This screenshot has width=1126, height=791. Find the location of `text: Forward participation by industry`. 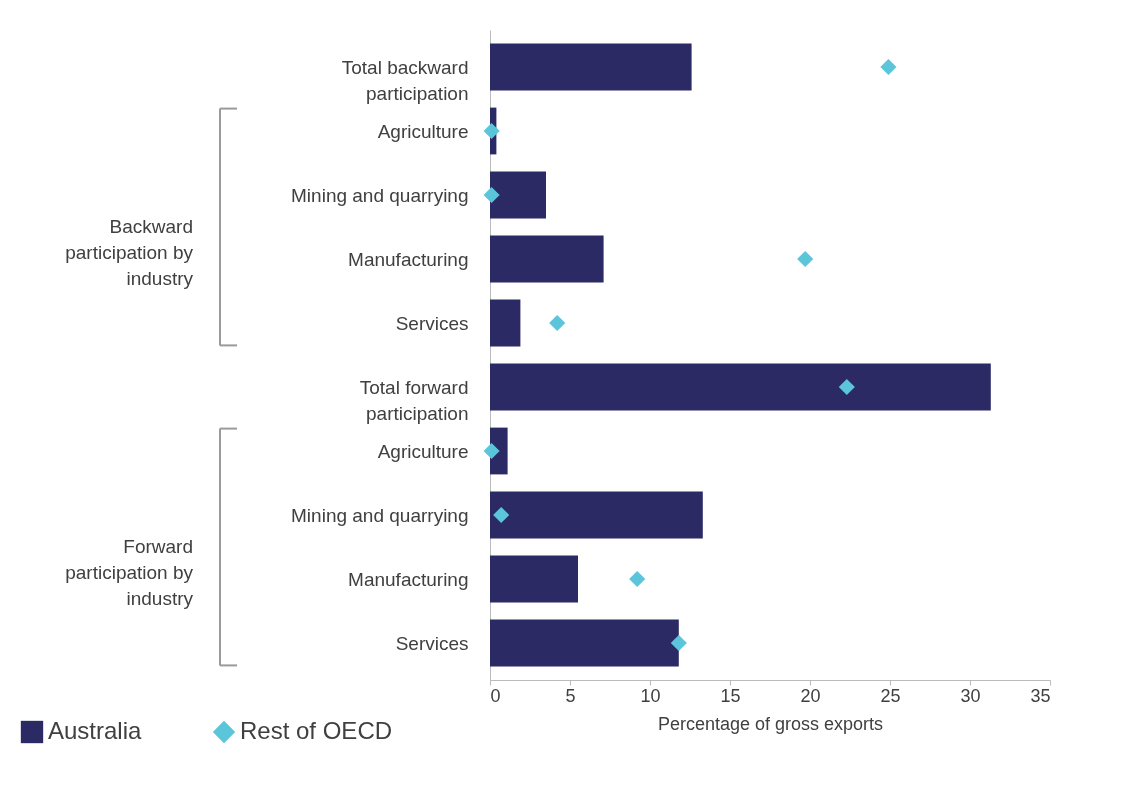

text: Forward participation by industry is located at coordinates (129, 572).